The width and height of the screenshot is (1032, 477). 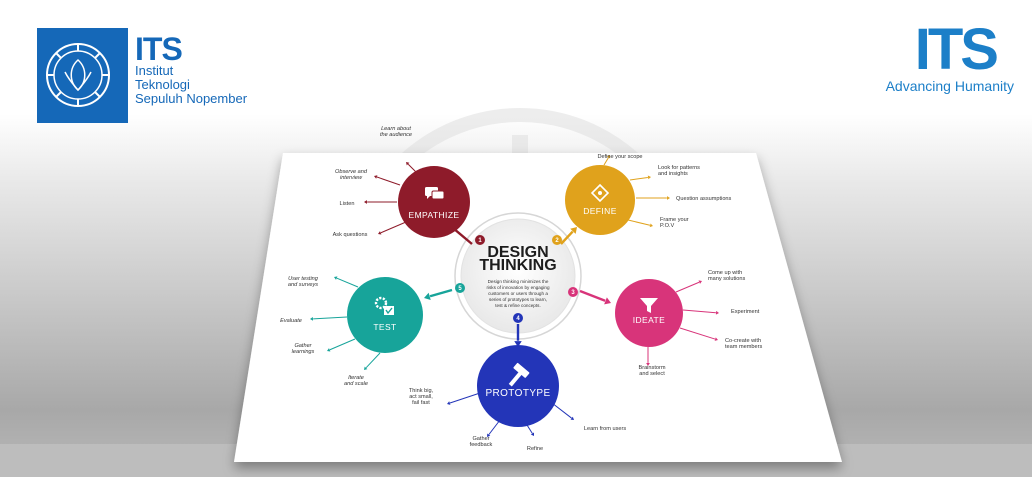 What do you see at coordinates (704, 199) in the screenshot?
I see `item-define-2-line-0: Question assumptions` at bounding box center [704, 199].